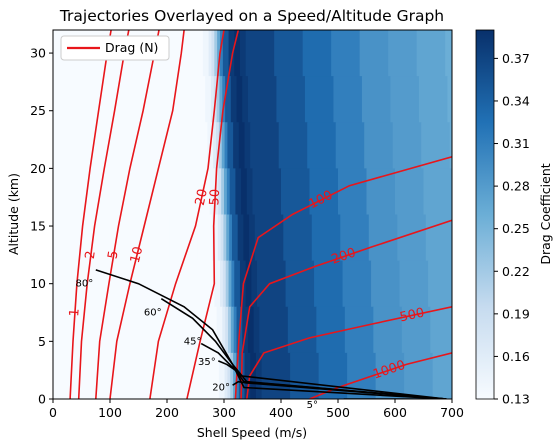  What do you see at coordinates (131, 47) in the screenshot?
I see `legend-label: Drag (N)` at bounding box center [131, 47].